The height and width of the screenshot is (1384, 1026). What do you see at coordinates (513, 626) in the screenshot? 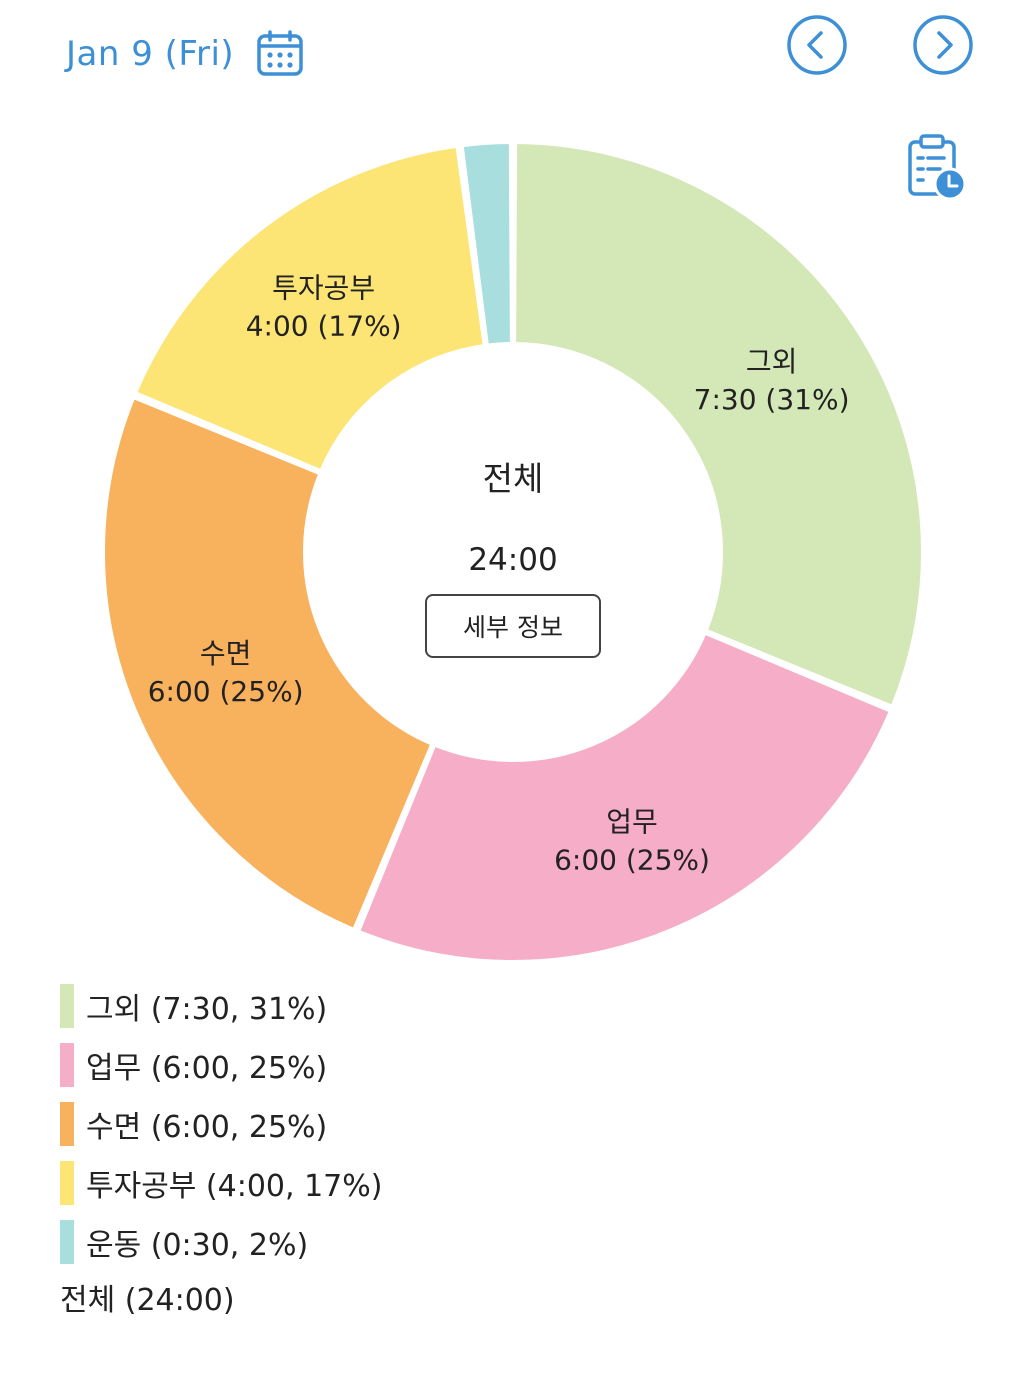
I see `detail-info-button: 세부 정보` at bounding box center [513, 626].